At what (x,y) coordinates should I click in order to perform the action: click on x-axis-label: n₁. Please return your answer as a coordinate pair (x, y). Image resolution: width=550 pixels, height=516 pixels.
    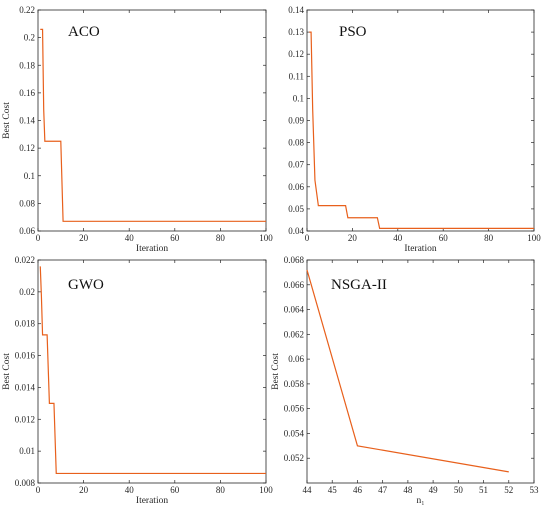
    Looking at the image, I should click on (420, 501).